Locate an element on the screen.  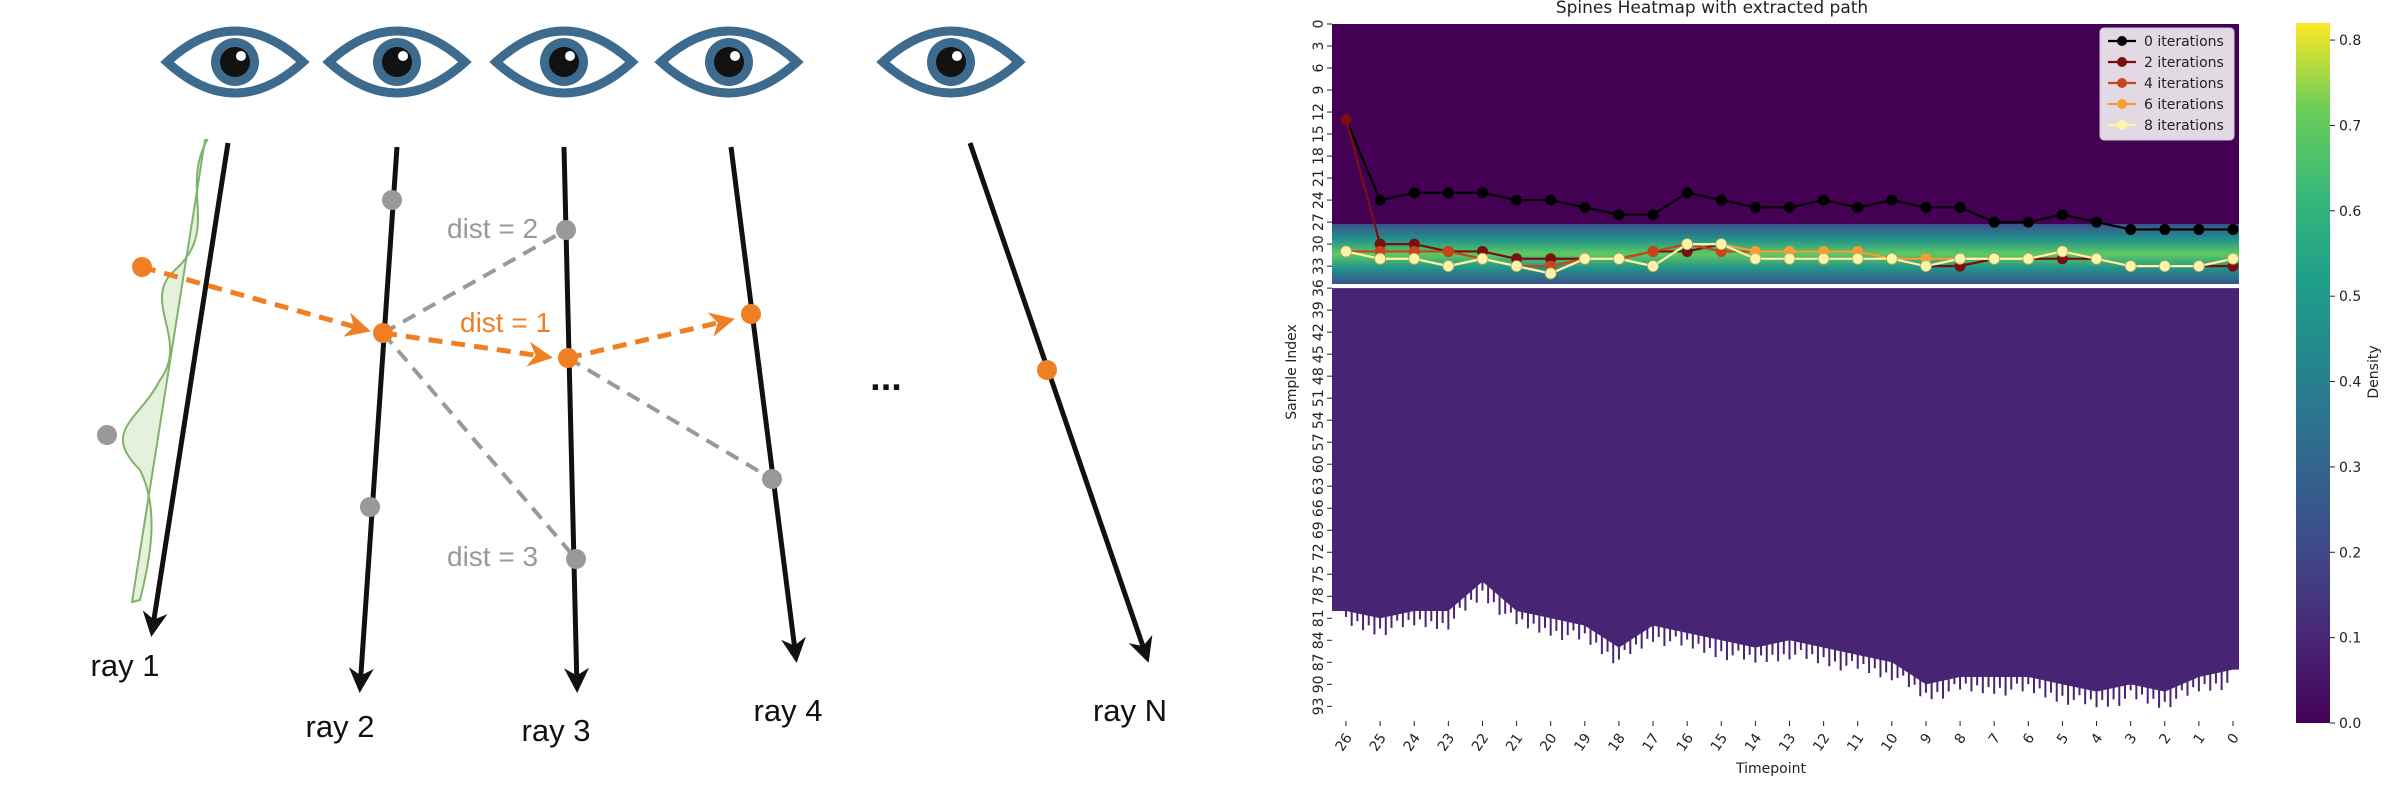
y-tick-label: 30 is located at coordinates (1319, 244).